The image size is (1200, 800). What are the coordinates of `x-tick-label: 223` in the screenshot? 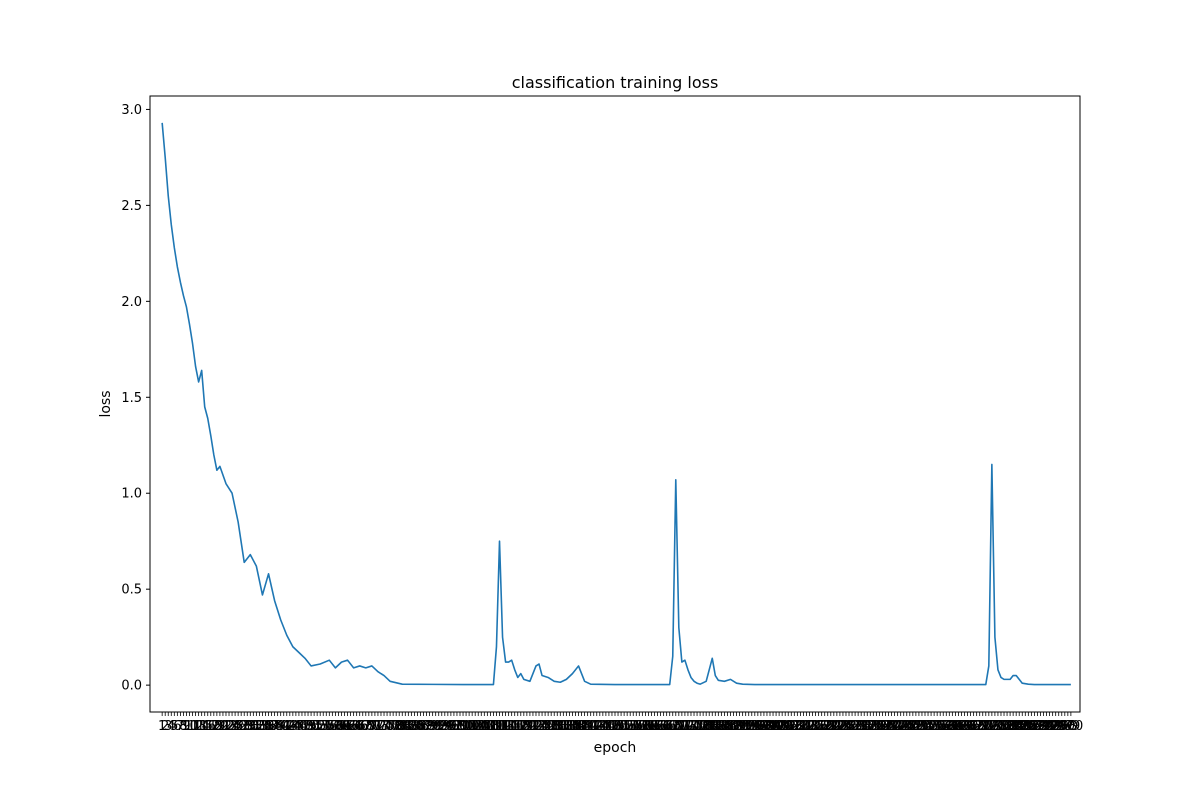 It's located at (836, 726).